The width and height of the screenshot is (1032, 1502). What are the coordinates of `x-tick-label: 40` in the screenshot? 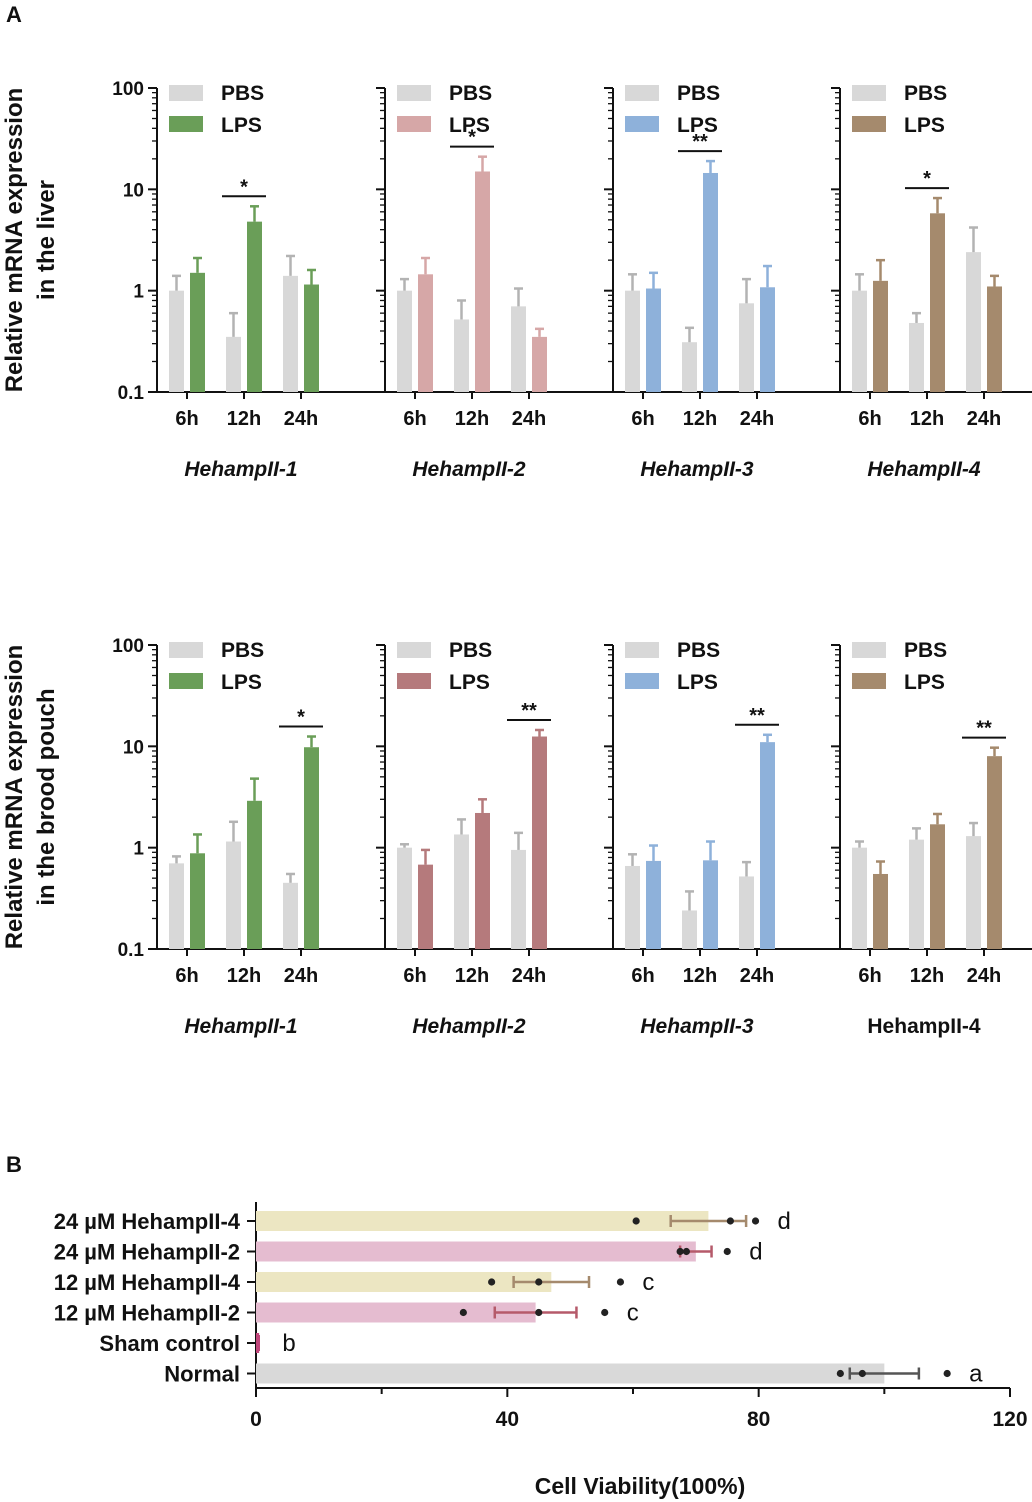 It's located at (507, 1419).